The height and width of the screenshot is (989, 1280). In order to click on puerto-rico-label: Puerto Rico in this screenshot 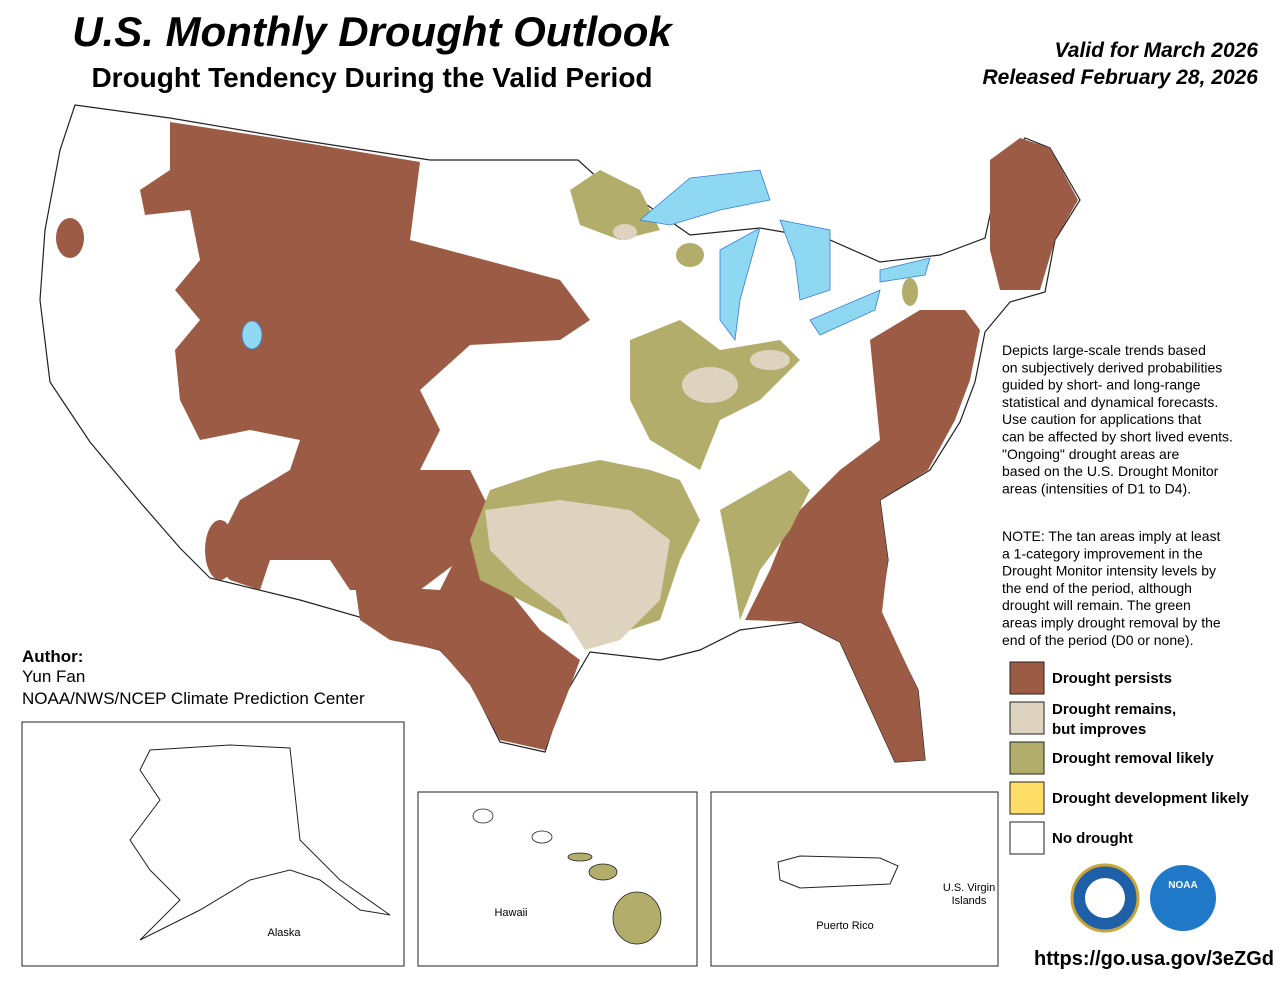, I will do `click(844, 926)`.